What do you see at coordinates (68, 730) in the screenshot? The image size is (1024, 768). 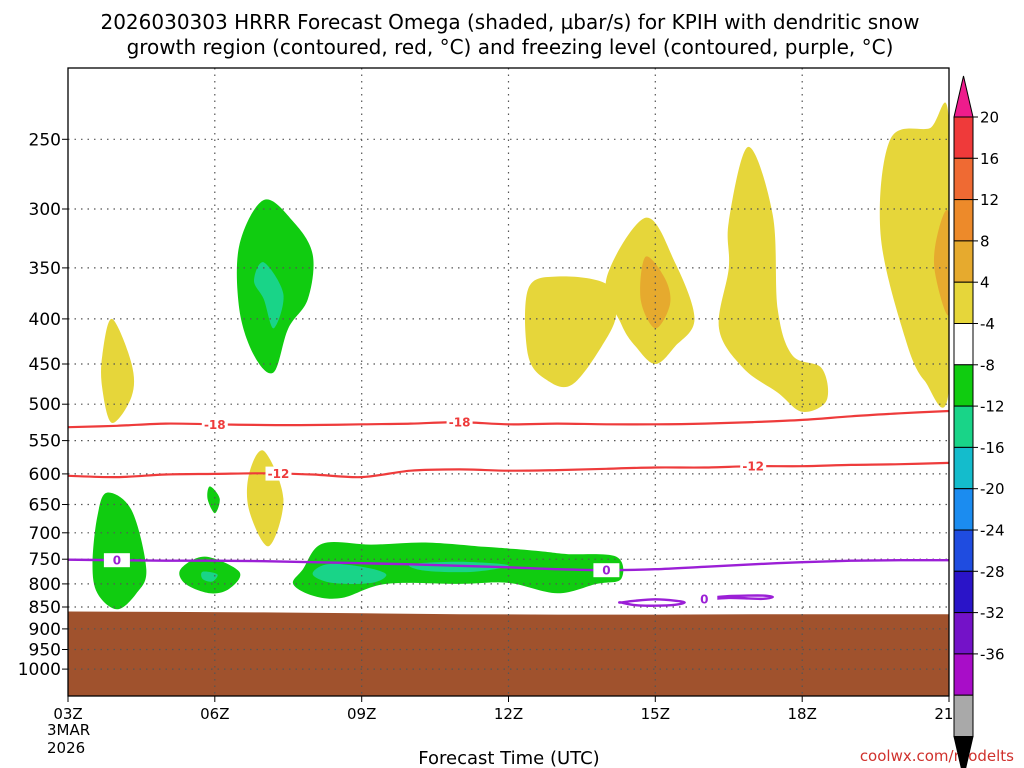 I see `date-label-day: 3MAR` at bounding box center [68, 730].